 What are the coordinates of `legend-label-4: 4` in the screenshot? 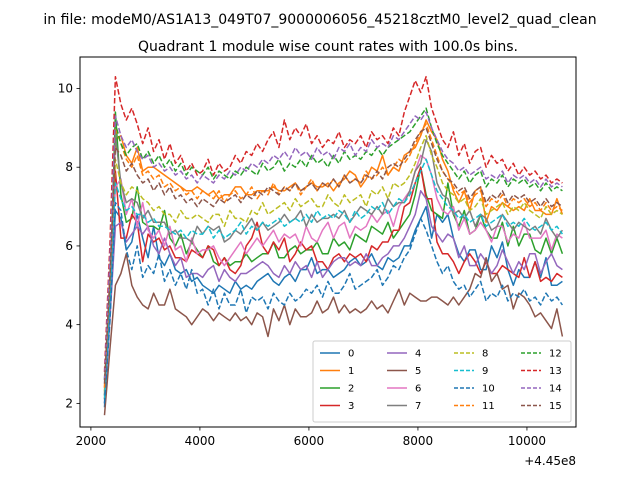 It's located at (418, 354).